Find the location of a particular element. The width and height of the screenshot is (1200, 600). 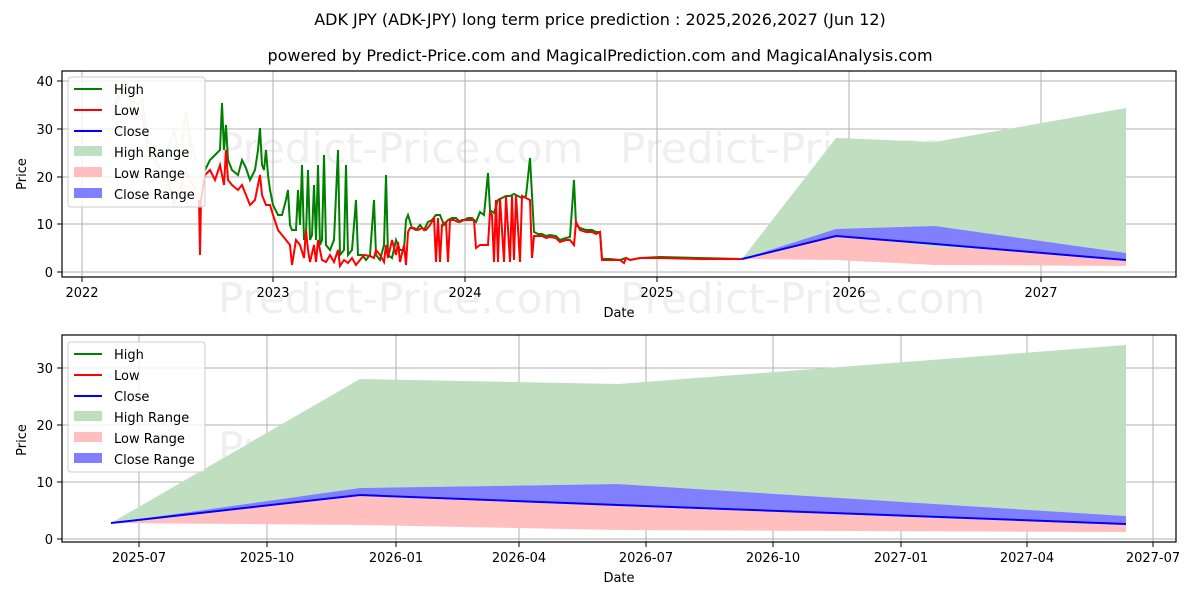

x-tick-label: 2027-07 is located at coordinates (1153, 558).